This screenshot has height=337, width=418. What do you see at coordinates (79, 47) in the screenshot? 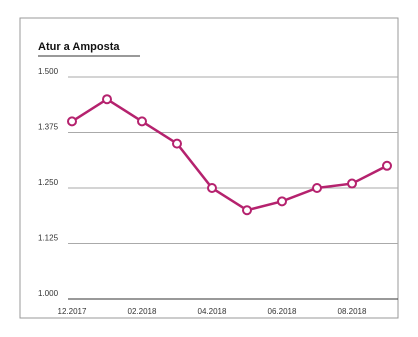
I see `chart-title: Atur a Amposta` at bounding box center [79, 47].